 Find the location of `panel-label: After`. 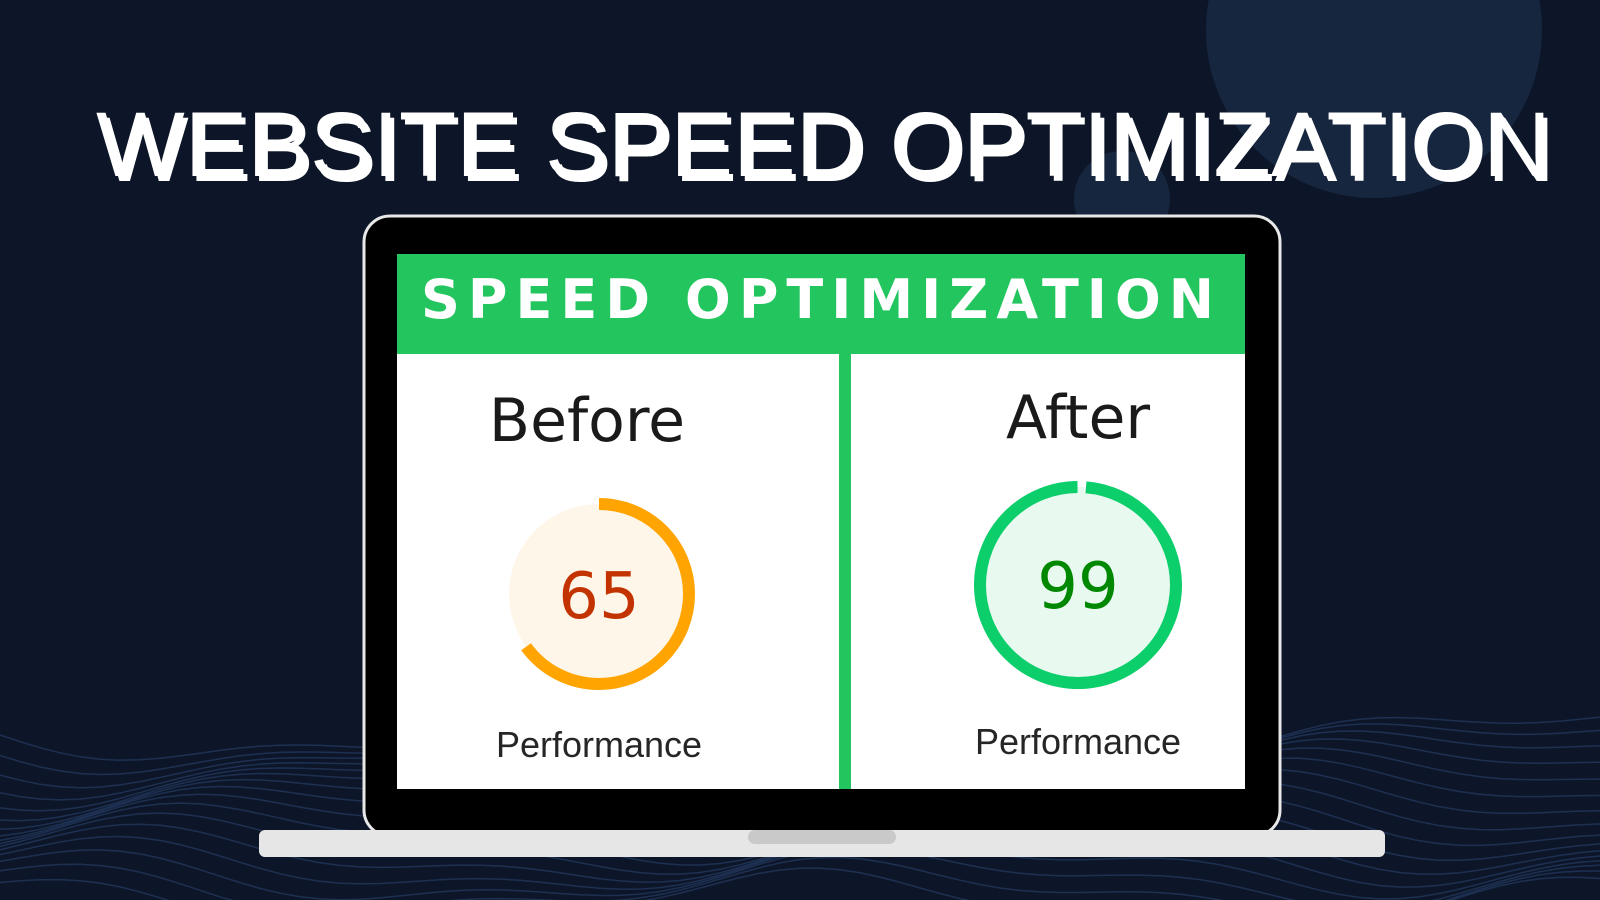

panel-label: After is located at coordinates (1078, 418).